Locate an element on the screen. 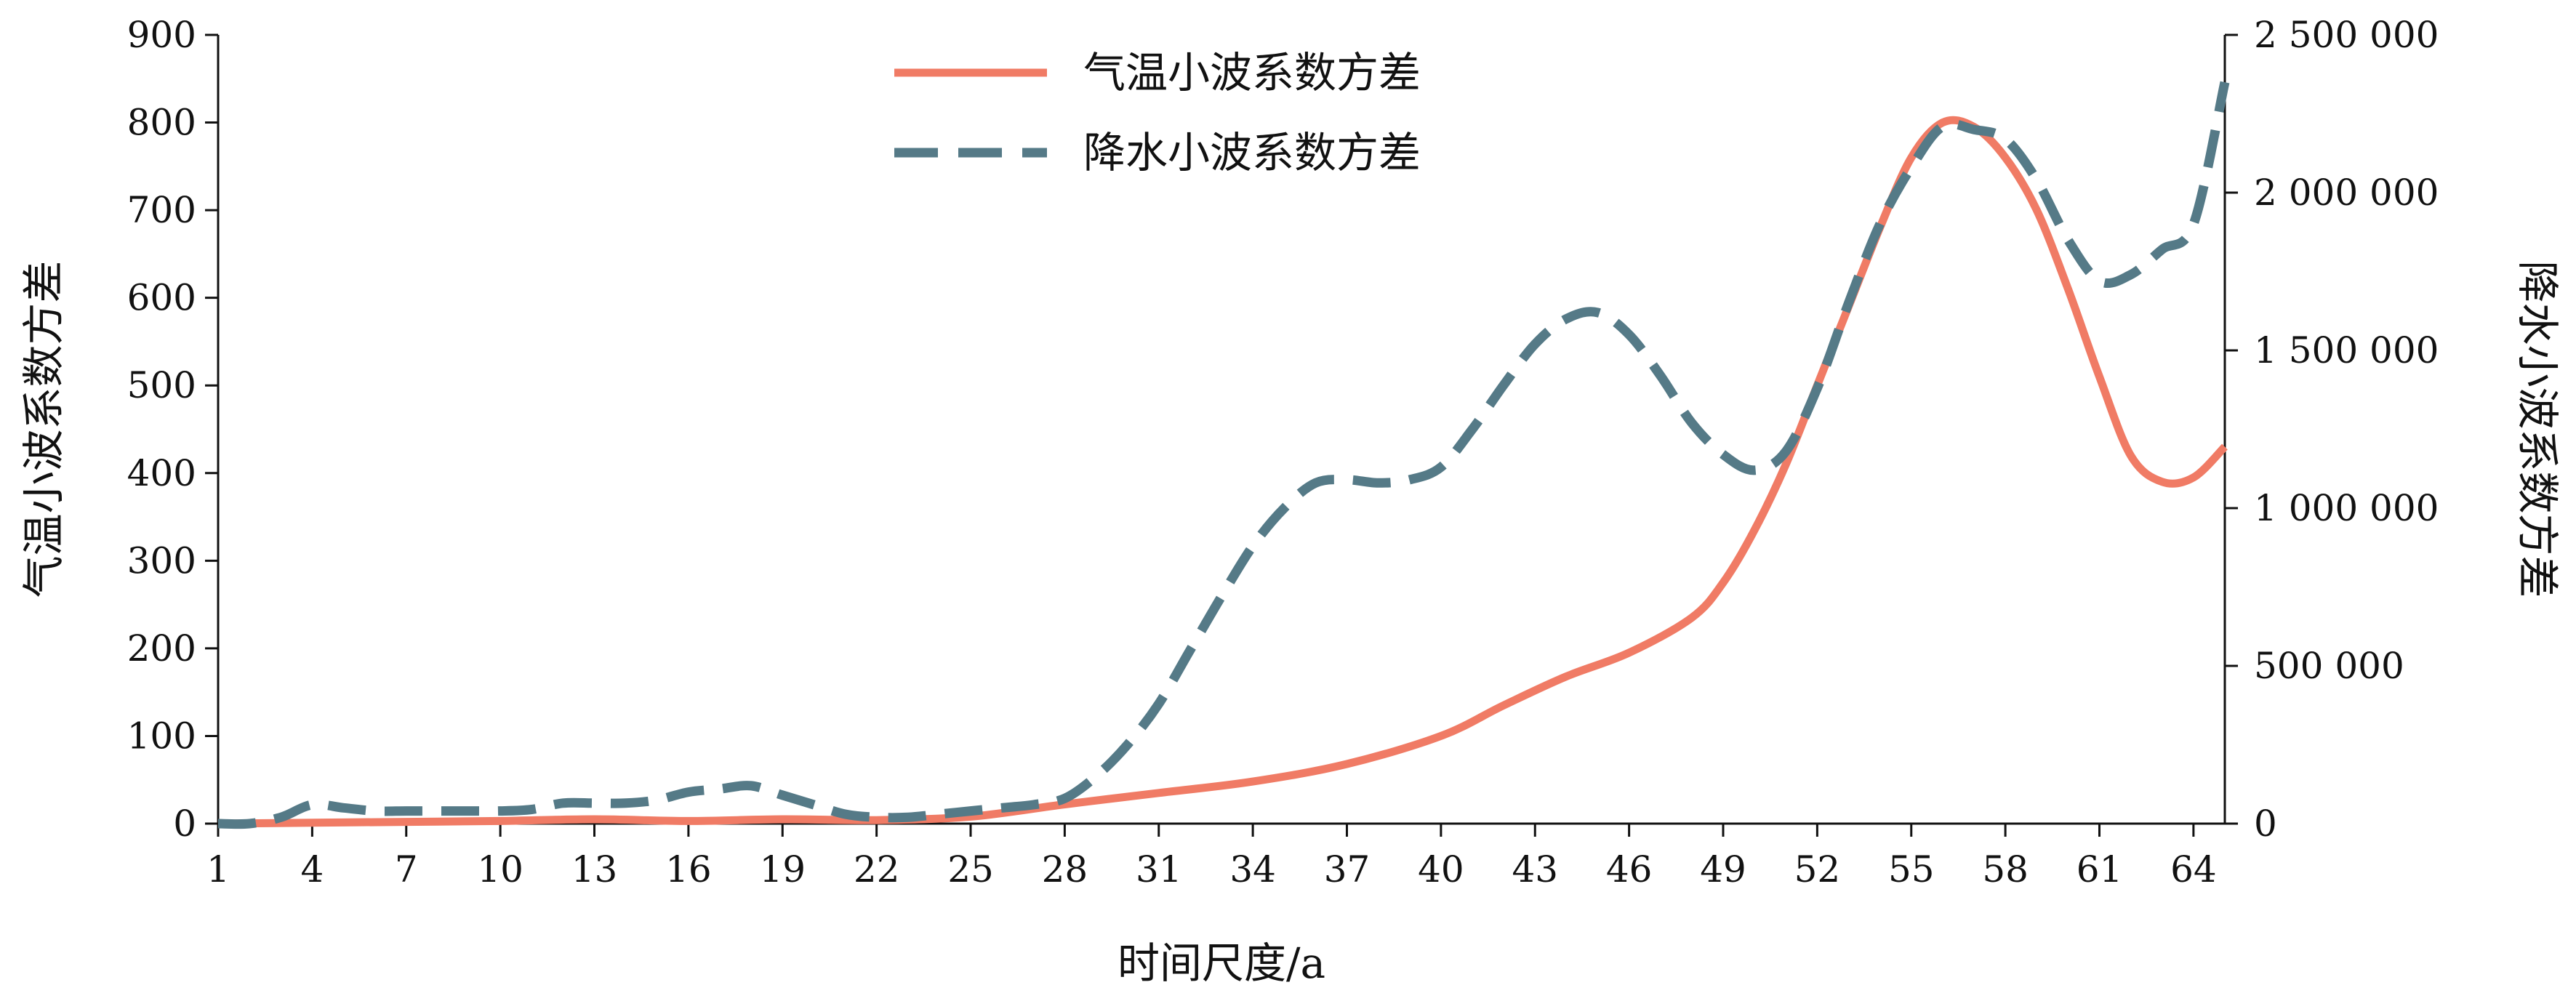 The image size is (2576, 993). x-tick-label: 46 is located at coordinates (1629, 869).